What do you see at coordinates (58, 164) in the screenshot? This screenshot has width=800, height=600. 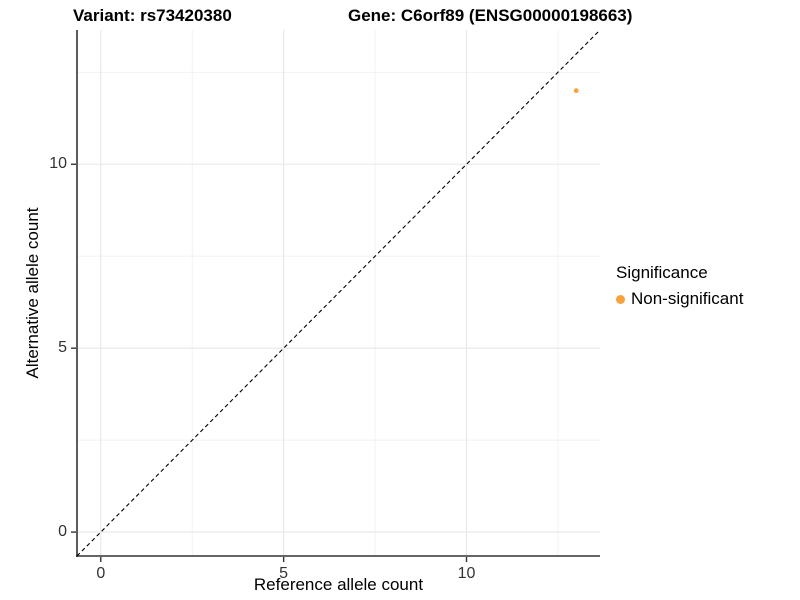 I see `y-tick-label: 10` at bounding box center [58, 164].